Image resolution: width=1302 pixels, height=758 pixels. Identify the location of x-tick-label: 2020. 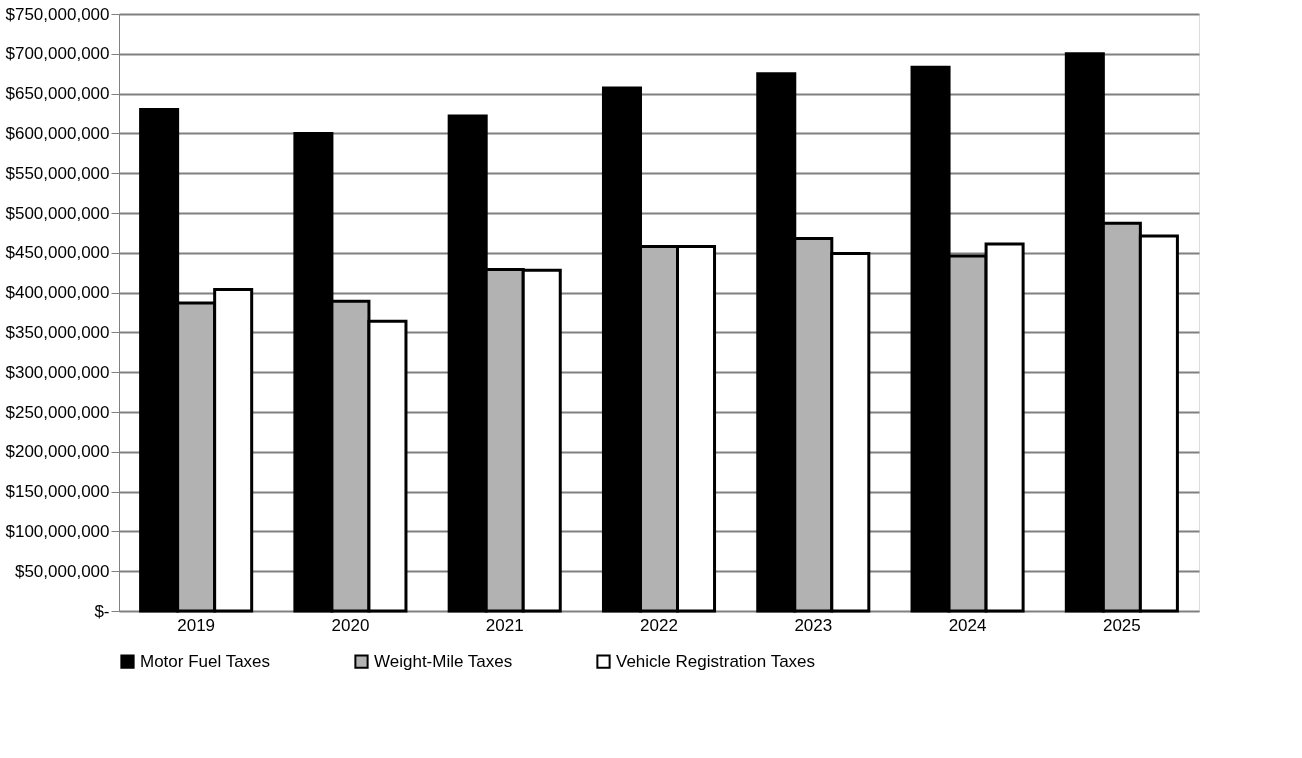
(350, 625).